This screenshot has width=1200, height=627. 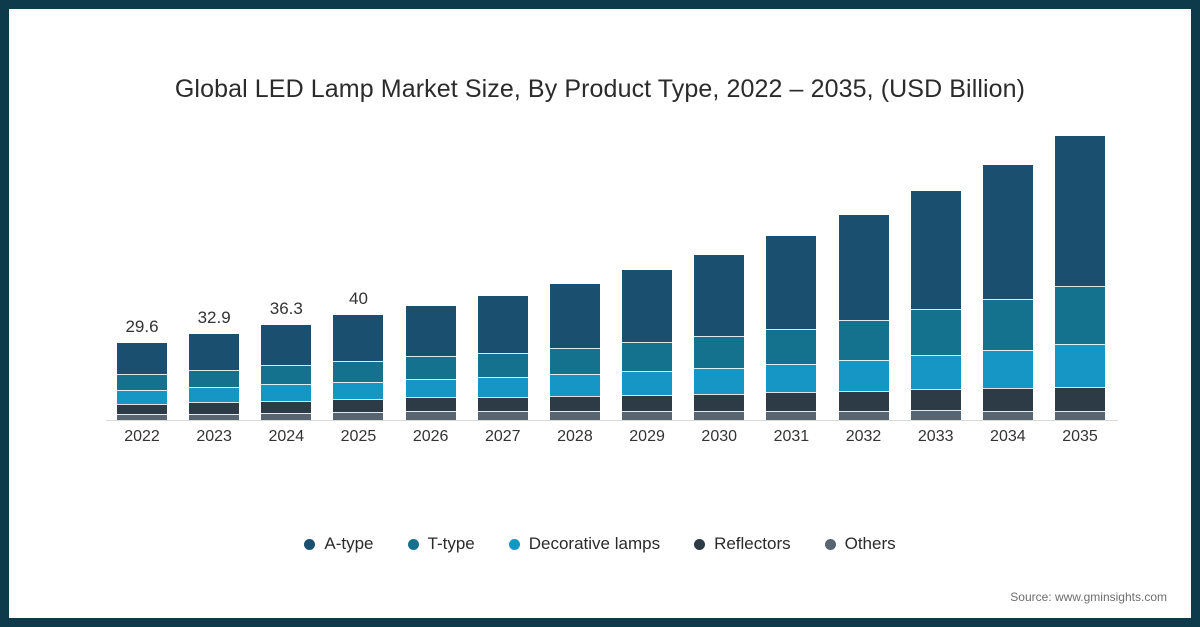 I want to click on legend-item-reflectors: Reflectors, so click(x=742, y=544).